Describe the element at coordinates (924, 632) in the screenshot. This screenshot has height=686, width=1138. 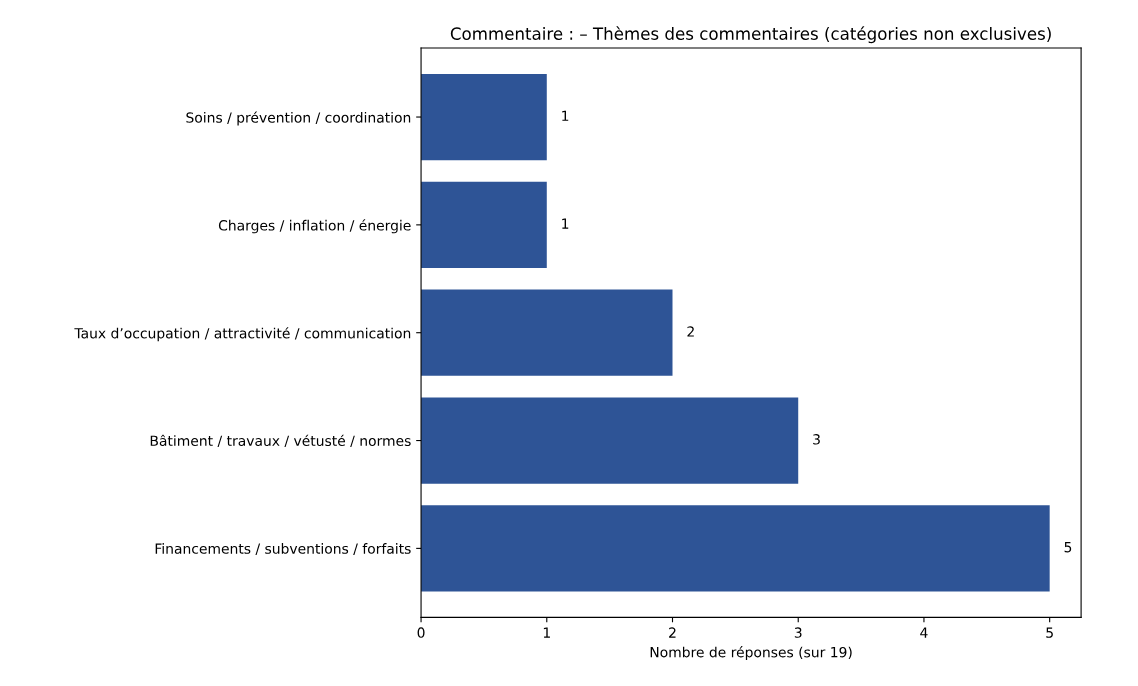
I see `x-tick-label: 4` at that location.